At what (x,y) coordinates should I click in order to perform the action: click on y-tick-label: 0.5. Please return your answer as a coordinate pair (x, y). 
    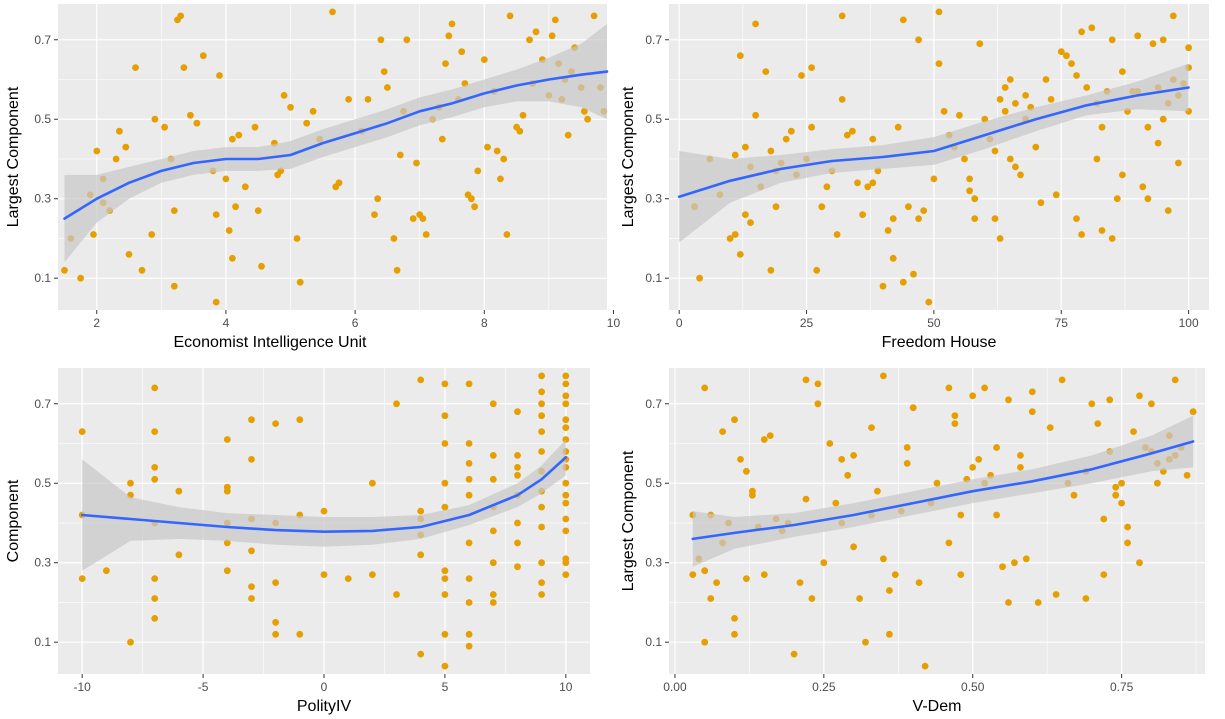
    Looking at the image, I should click on (42, 119).